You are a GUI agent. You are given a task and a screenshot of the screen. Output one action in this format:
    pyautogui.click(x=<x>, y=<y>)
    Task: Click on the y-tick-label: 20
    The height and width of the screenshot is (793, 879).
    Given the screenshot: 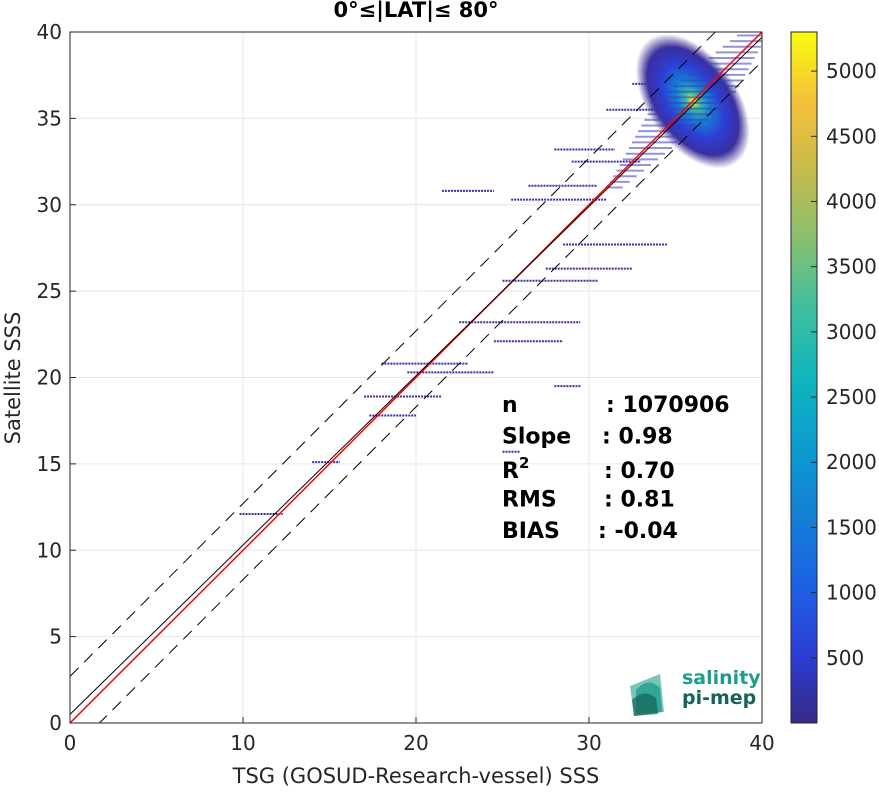 What is the action you would take?
    pyautogui.click(x=49, y=378)
    